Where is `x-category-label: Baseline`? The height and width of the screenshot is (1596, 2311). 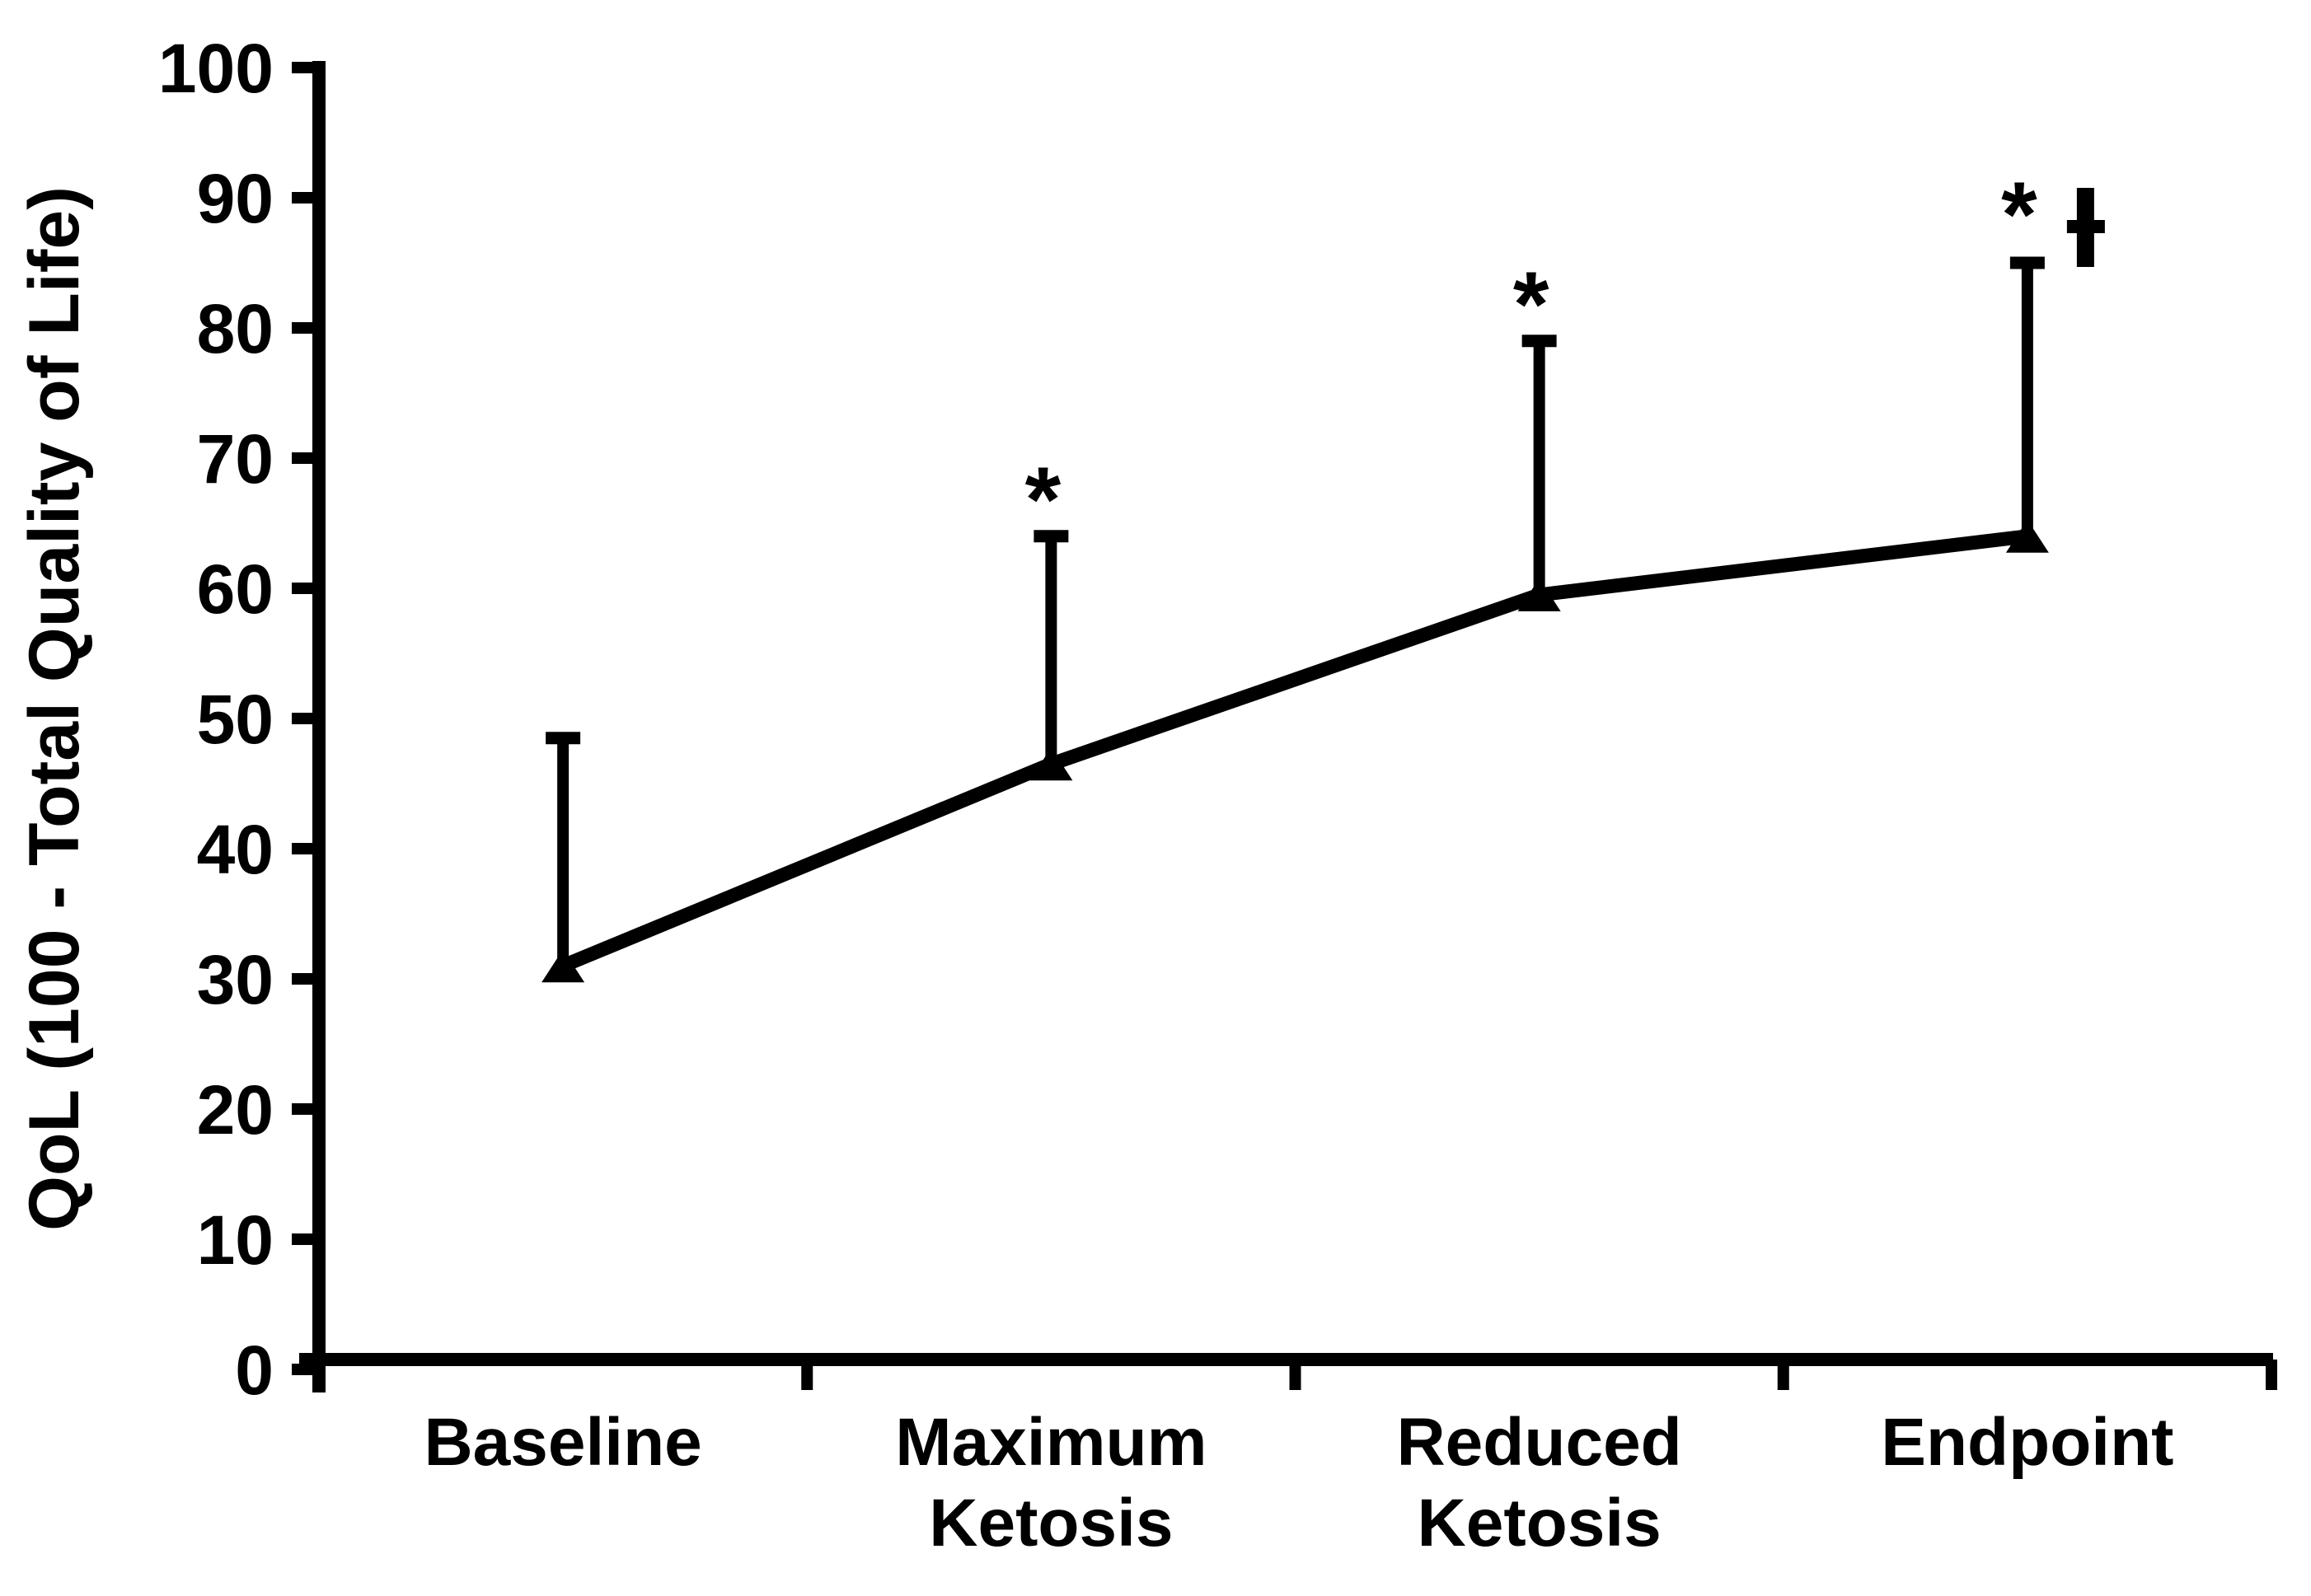
x-category-label: Baseline is located at coordinates (562, 1442).